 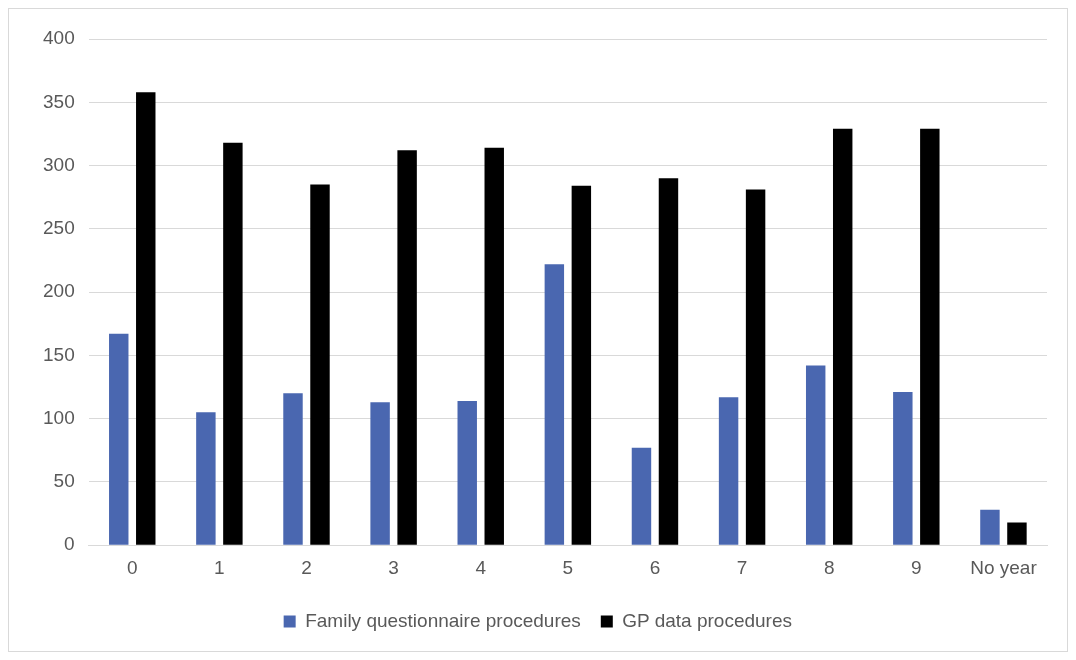 I want to click on x-tick-label: 6, so click(x=655, y=567).